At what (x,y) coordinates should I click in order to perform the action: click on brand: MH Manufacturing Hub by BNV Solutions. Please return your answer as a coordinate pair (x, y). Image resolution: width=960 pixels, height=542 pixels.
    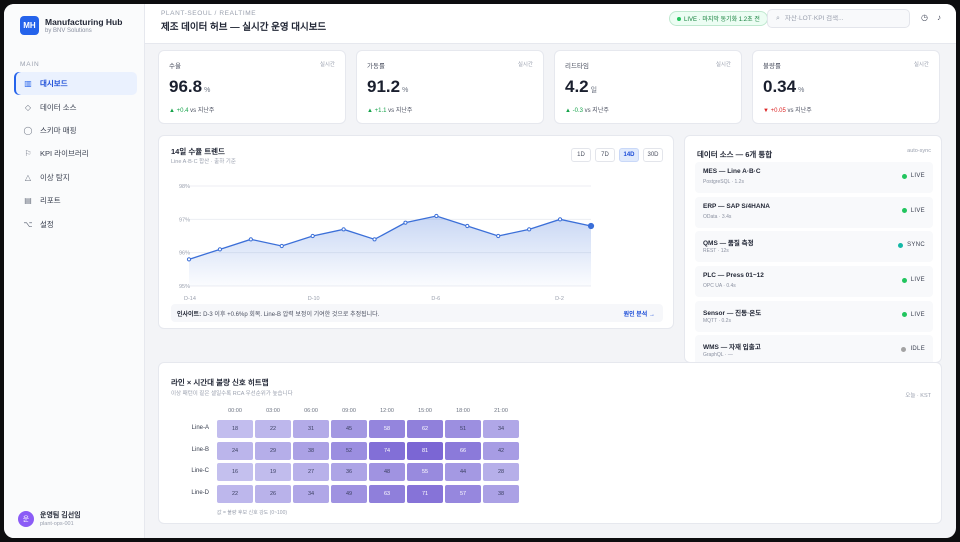
    Looking at the image, I should click on (71, 25).